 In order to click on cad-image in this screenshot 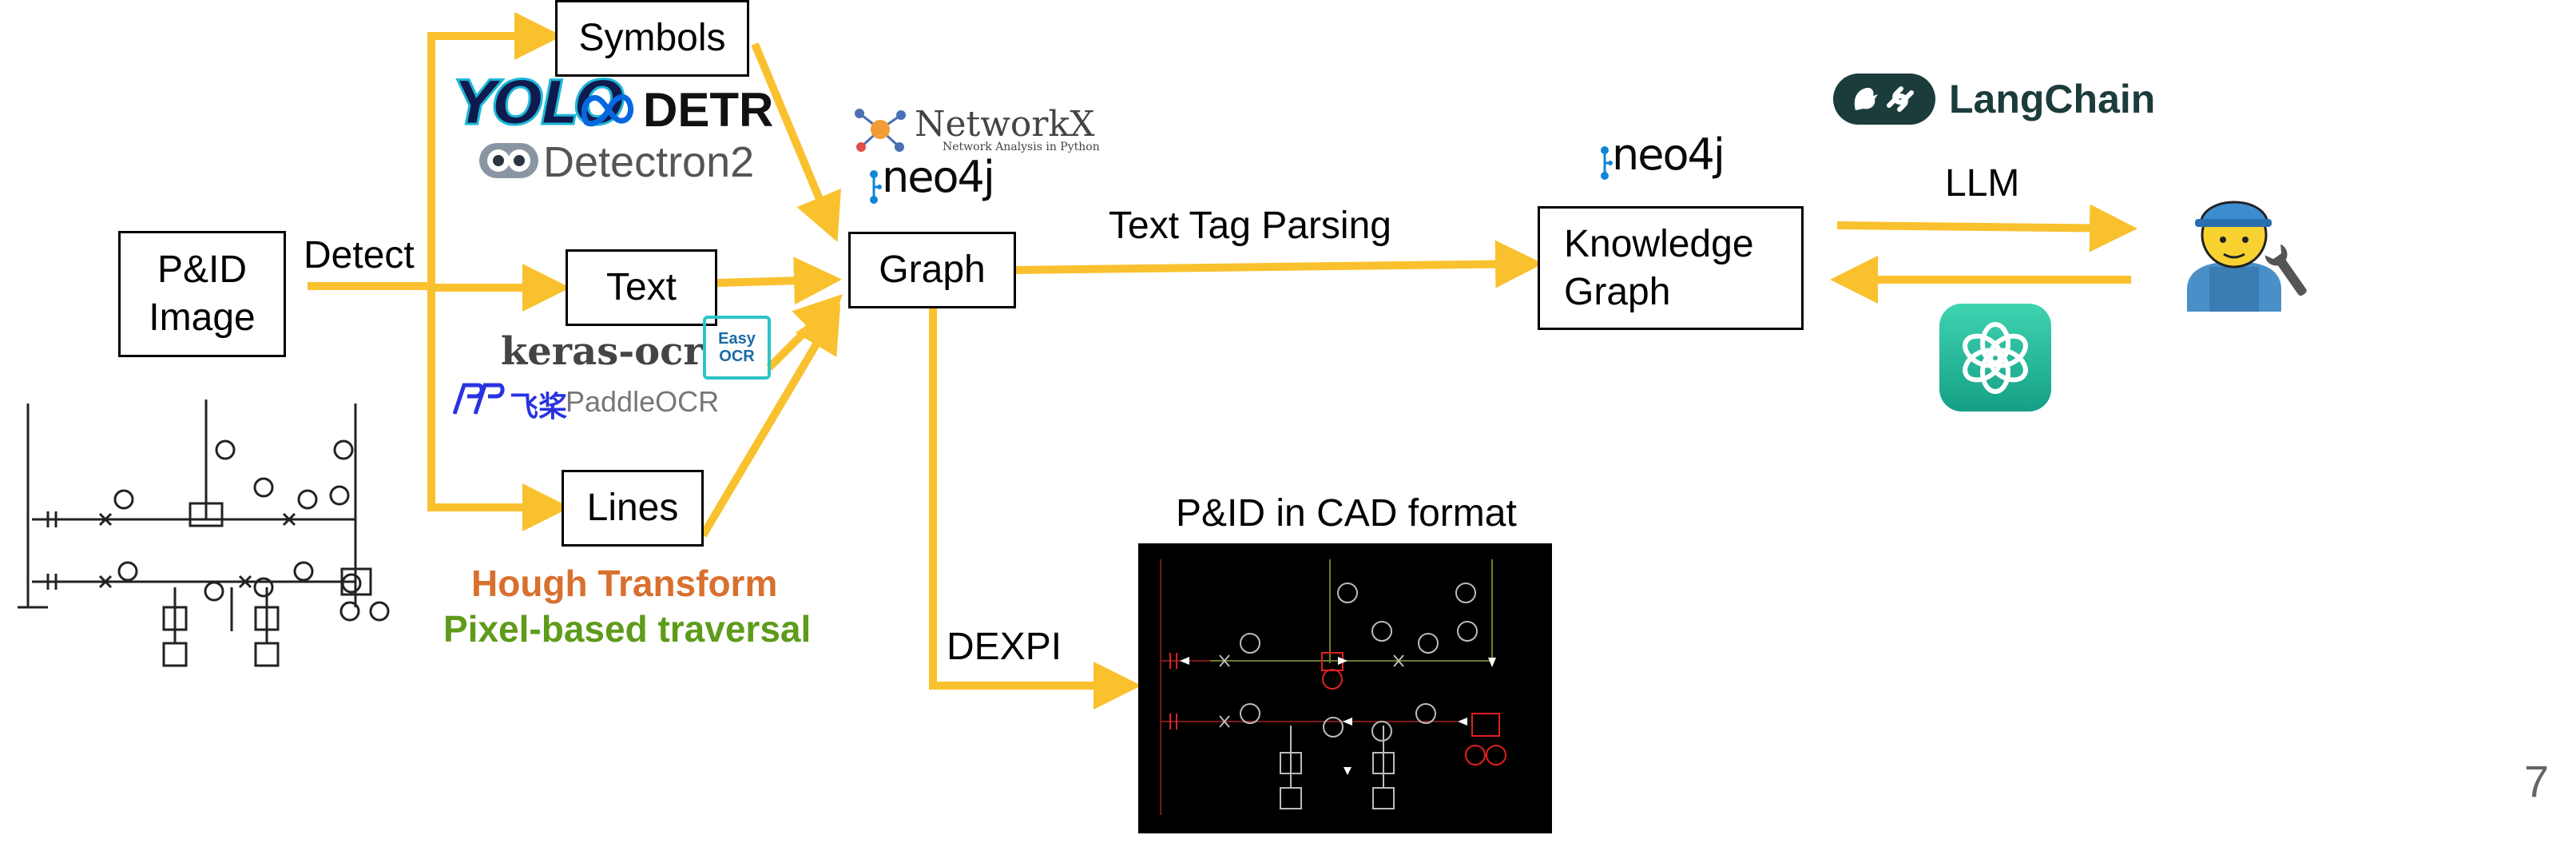, I will do `click(1345, 688)`.